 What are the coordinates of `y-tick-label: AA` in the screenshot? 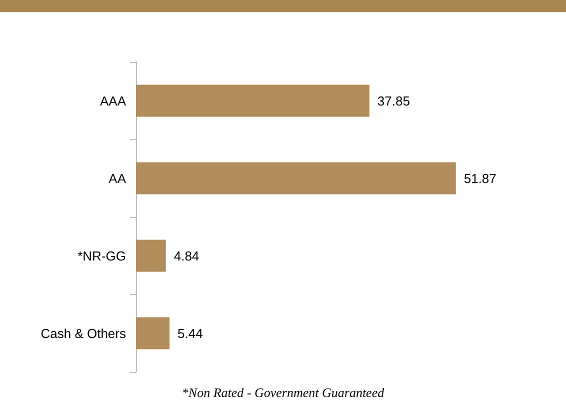 It's located at (117, 178).